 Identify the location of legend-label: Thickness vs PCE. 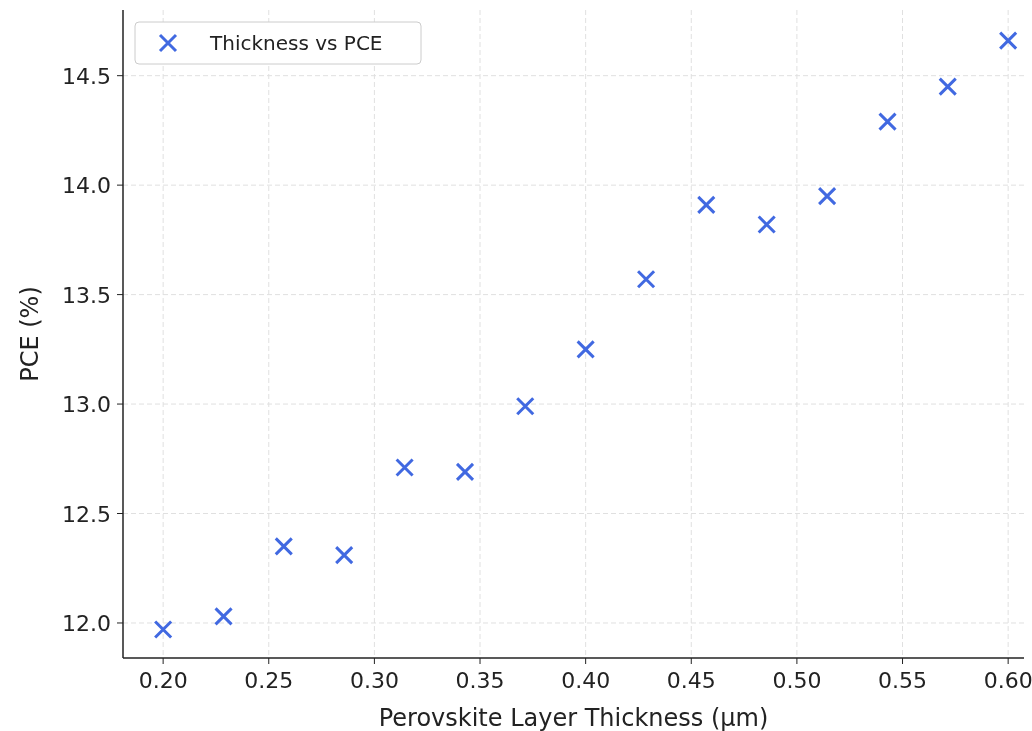
(296, 43).